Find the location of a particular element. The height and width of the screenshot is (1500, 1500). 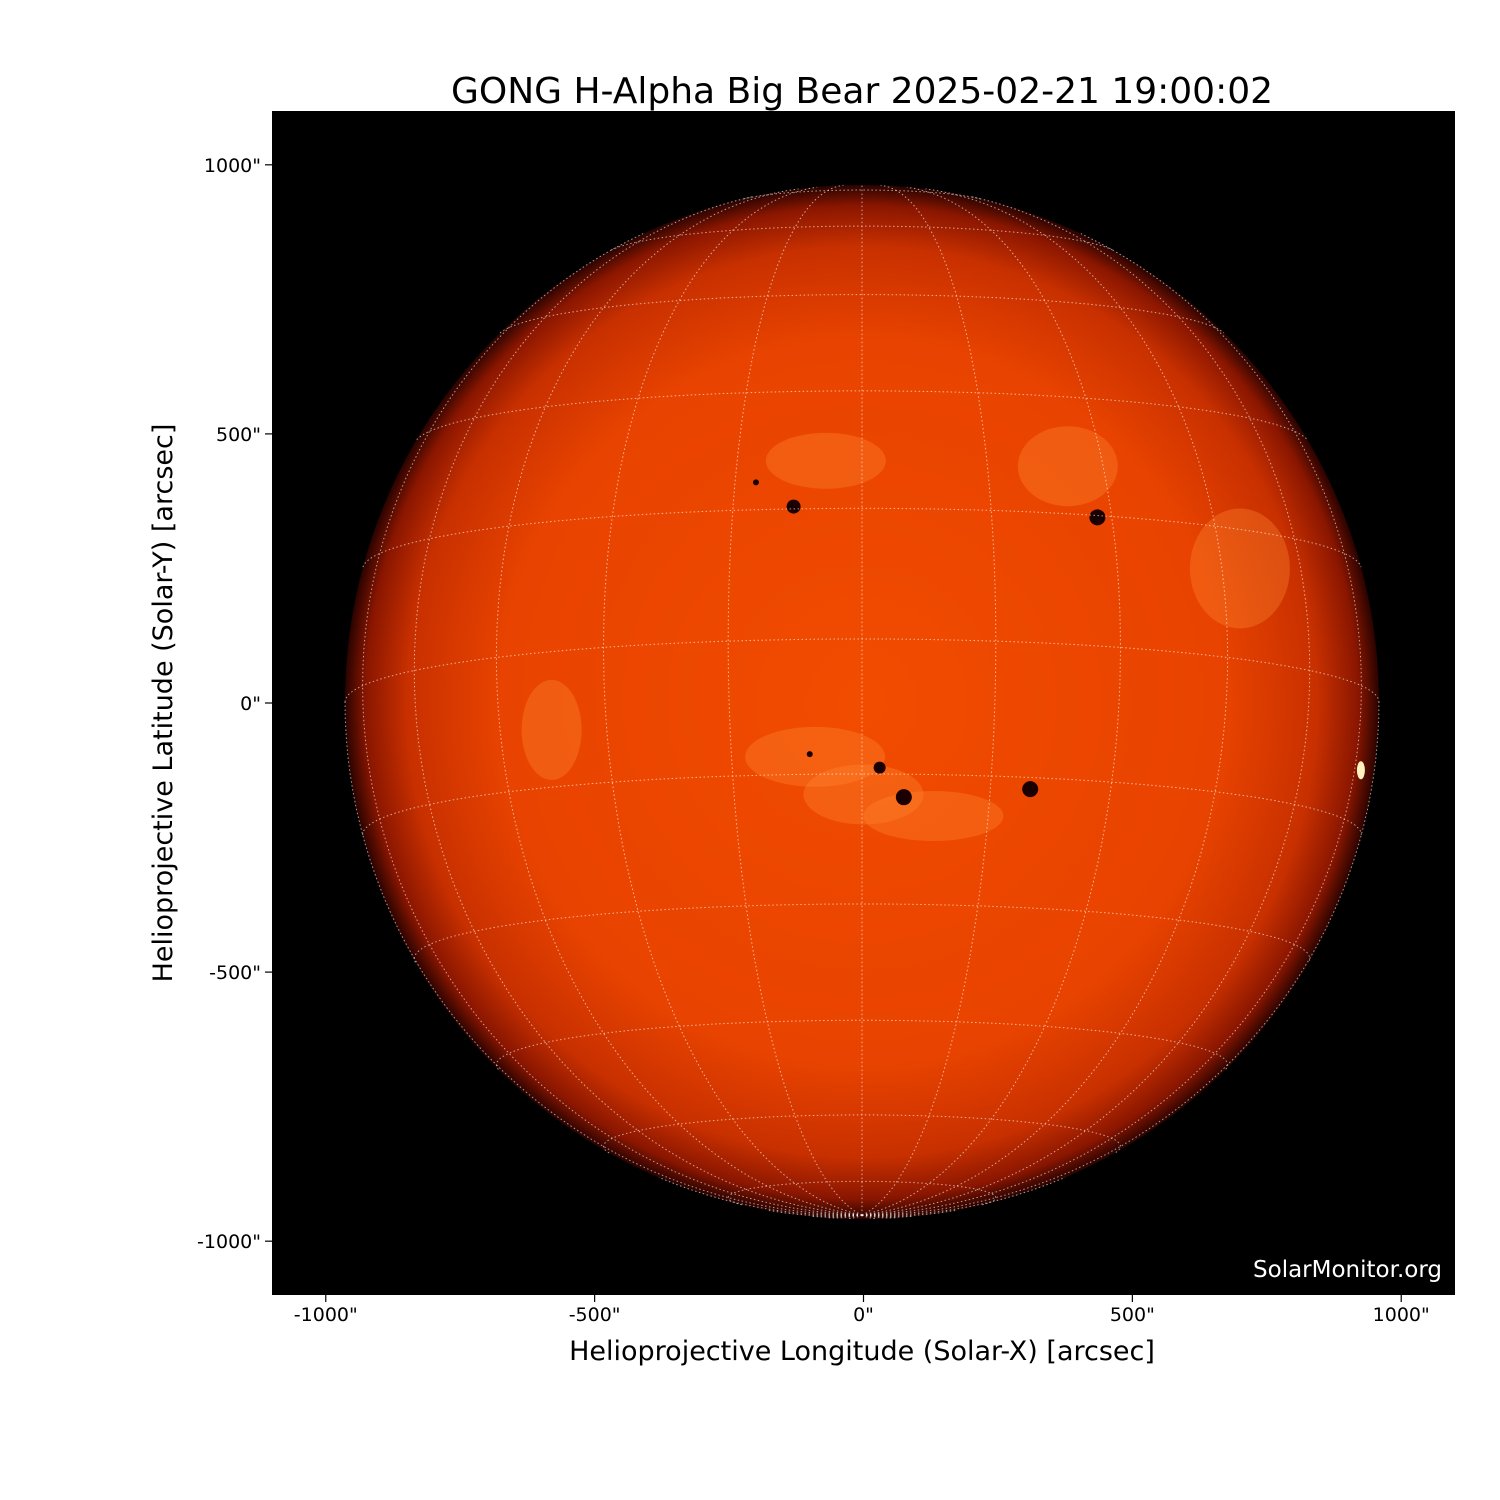

y-tick-label: 1000" is located at coordinates (232, 166).